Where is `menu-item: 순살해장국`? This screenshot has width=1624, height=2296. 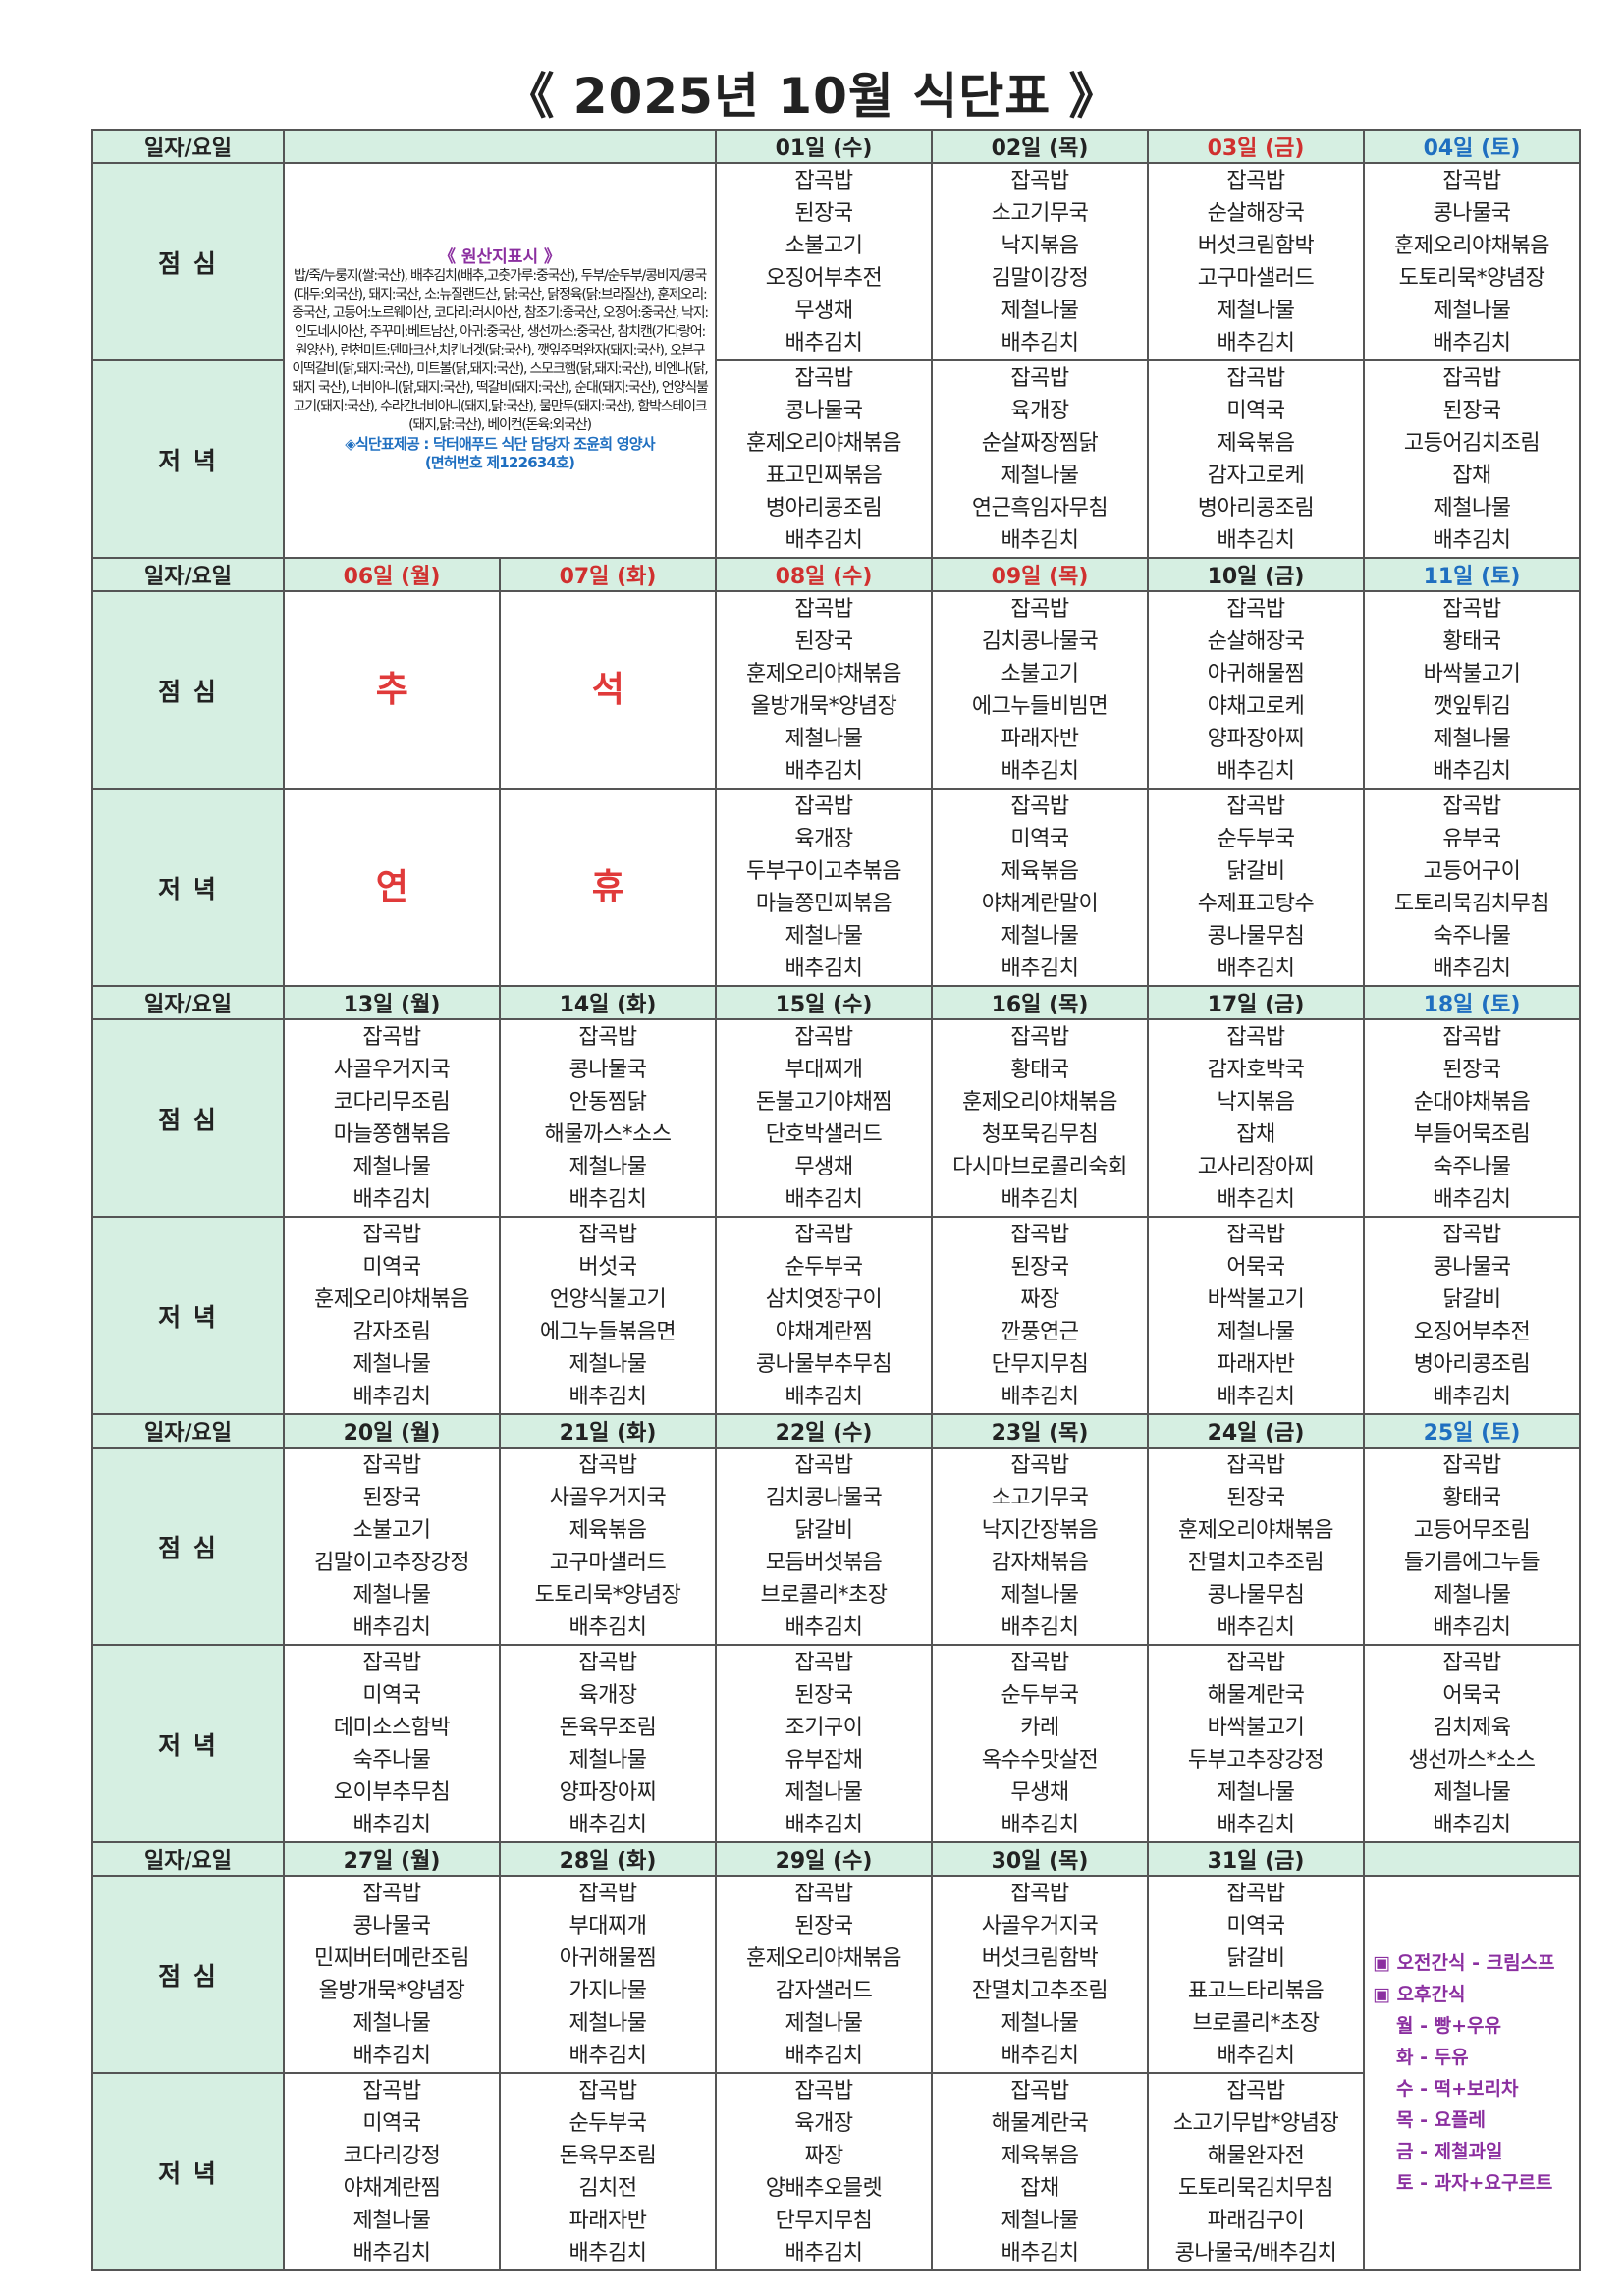 menu-item: 순살해장국 is located at coordinates (1256, 641).